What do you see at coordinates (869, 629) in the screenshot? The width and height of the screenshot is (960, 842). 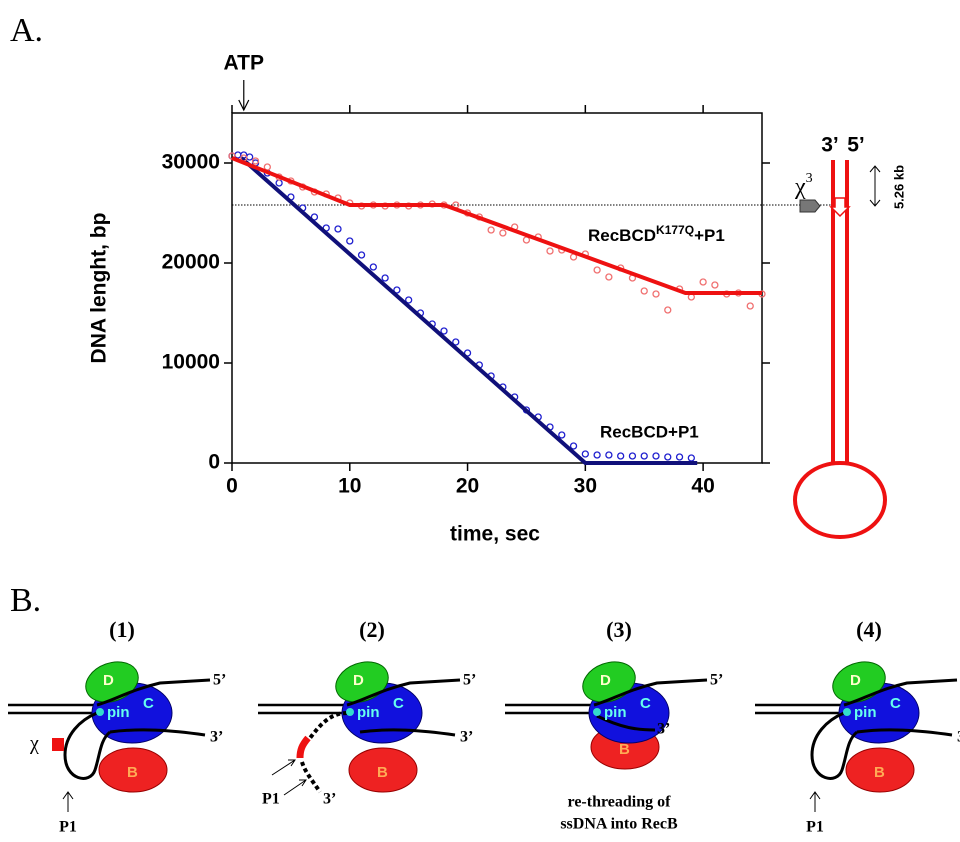 I see `diagram-label: (4)` at bounding box center [869, 629].